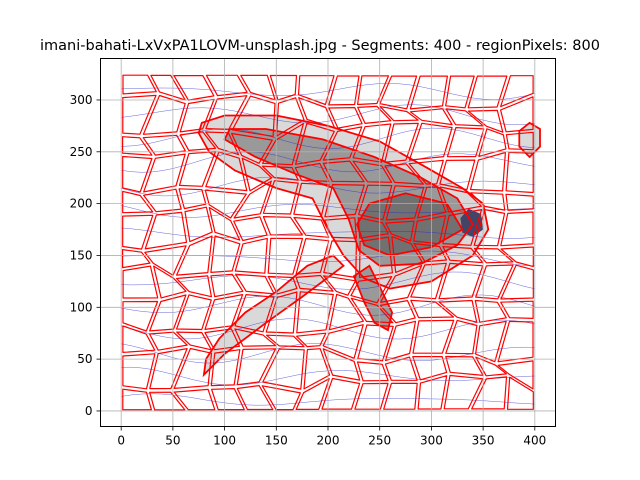  Describe the element at coordinates (84, 359) in the screenshot. I see `y-tick-label: 50` at that location.